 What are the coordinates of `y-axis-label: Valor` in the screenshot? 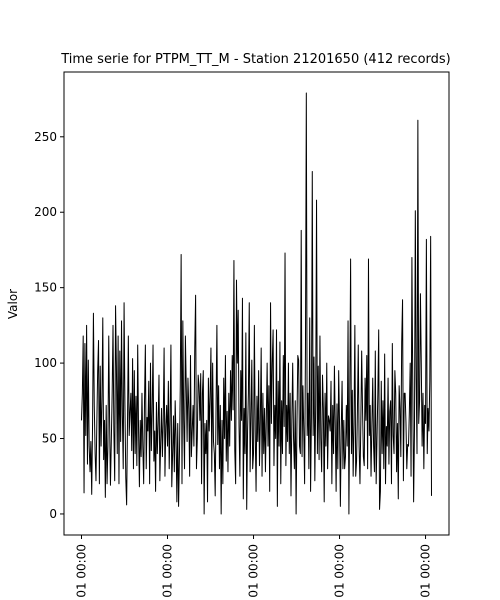 It's located at (13, 304).